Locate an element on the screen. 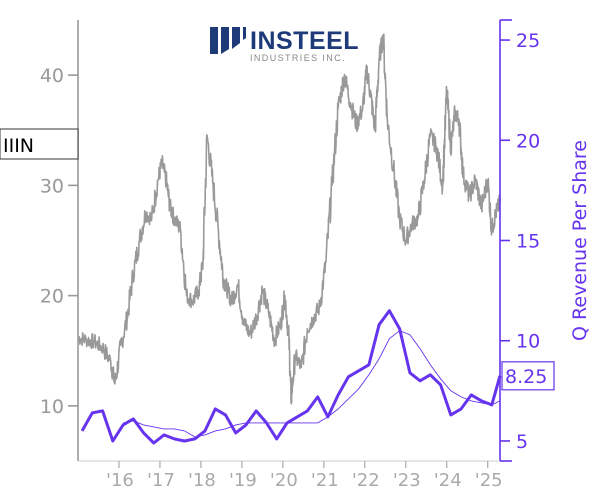  x-tick-label: '22 is located at coordinates (366, 480).